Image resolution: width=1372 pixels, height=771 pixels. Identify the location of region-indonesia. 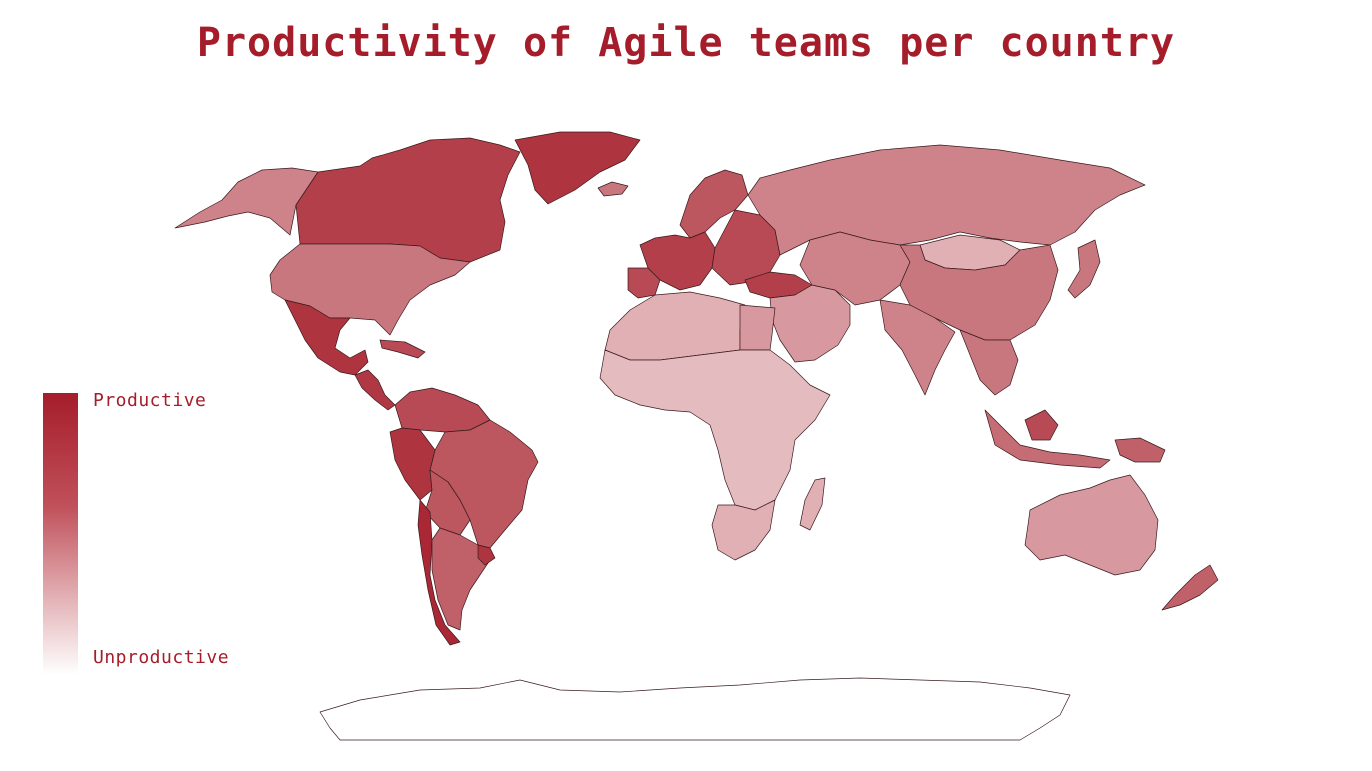
(1047, 439).